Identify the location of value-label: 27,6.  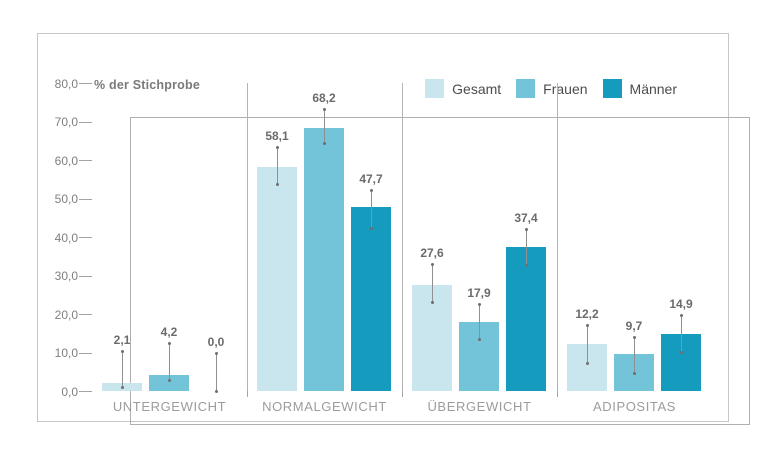
(432, 252).